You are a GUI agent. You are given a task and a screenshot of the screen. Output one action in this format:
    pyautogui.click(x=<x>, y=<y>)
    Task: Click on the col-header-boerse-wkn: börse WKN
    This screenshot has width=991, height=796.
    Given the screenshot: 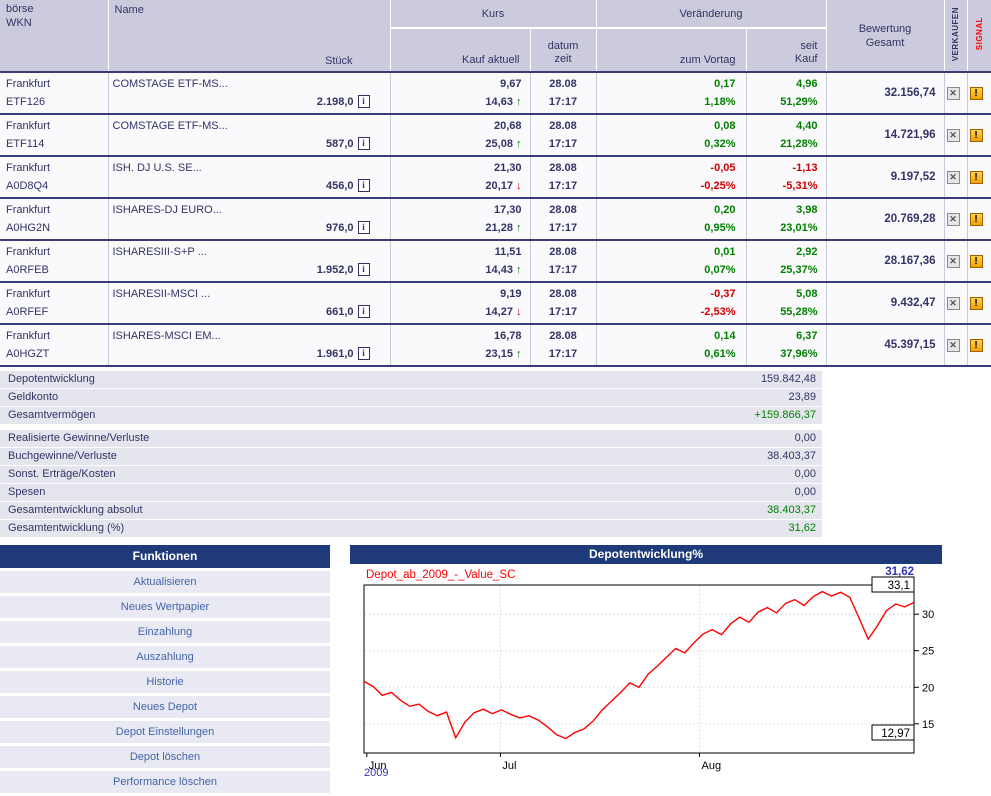 What is the action you would take?
    pyautogui.click(x=54, y=36)
    